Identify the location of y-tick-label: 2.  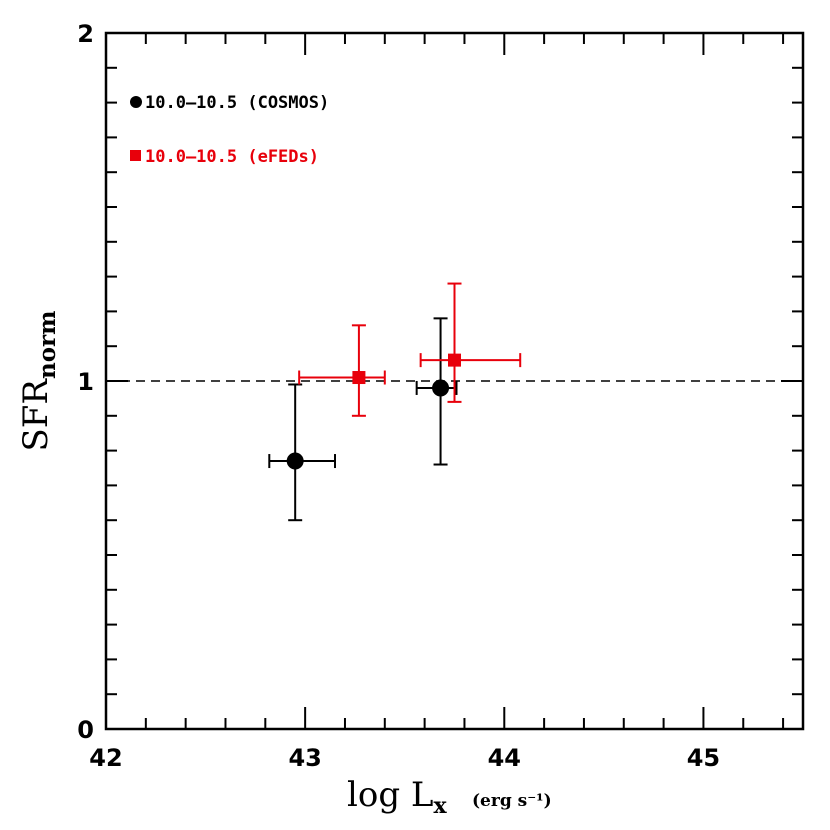
(85, 34).